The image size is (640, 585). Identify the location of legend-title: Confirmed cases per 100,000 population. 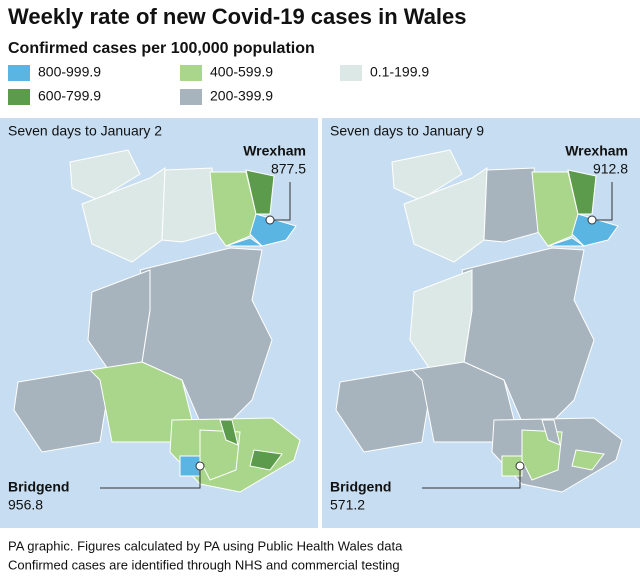
(161, 48).